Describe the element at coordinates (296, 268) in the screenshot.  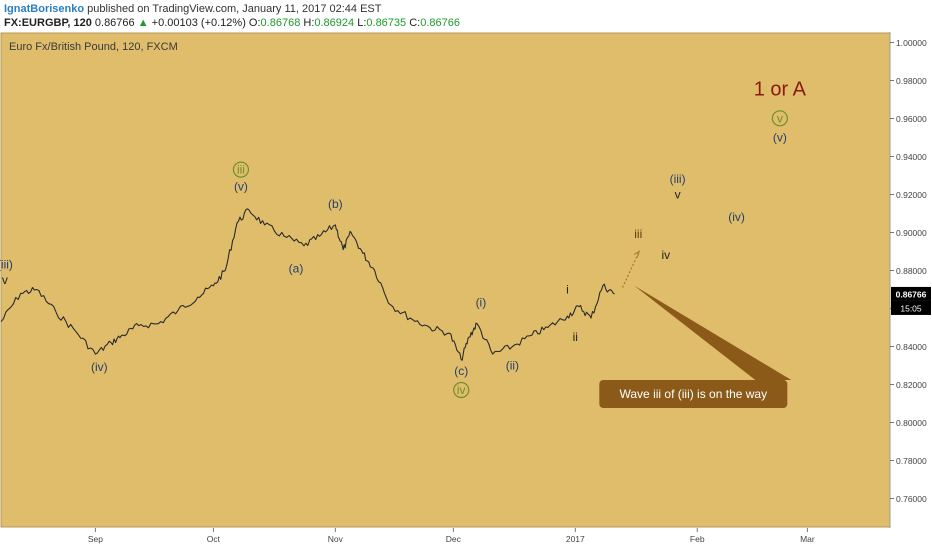
I see `wave-label: (a)` at that location.